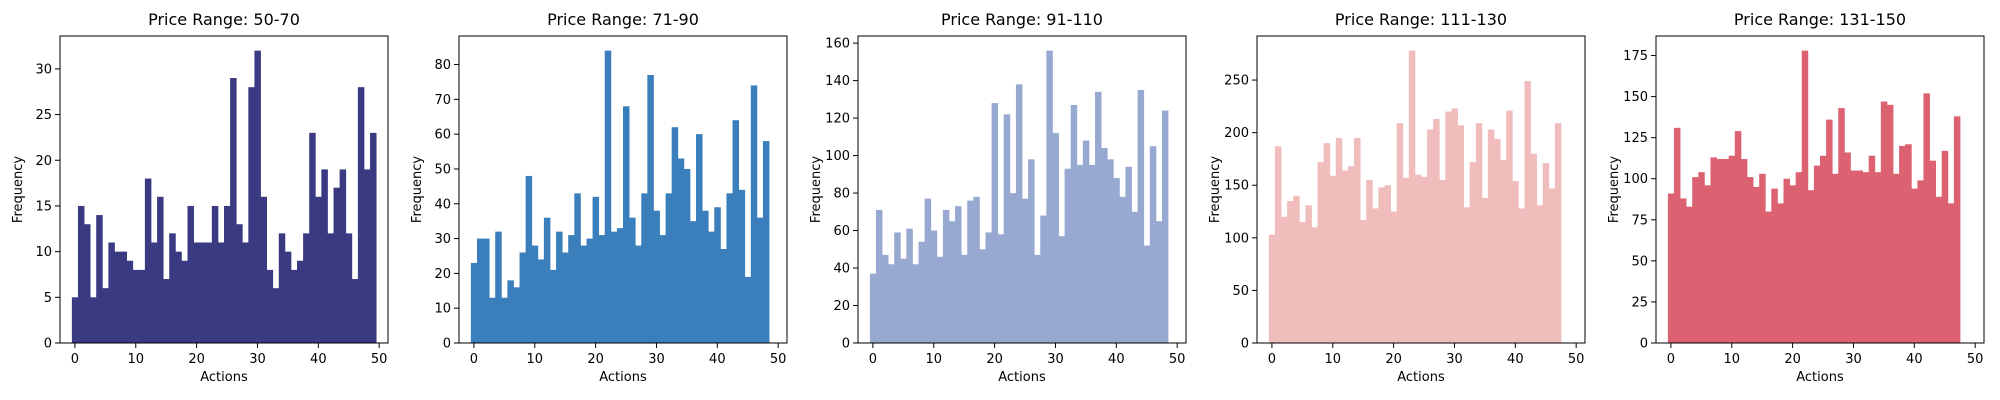 The width and height of the screenshot is (2000, 400). What do you see at coordinates (841, 194) in the screenshot?
I see `y-tick-label: 80` at bounding box center [841, 194].